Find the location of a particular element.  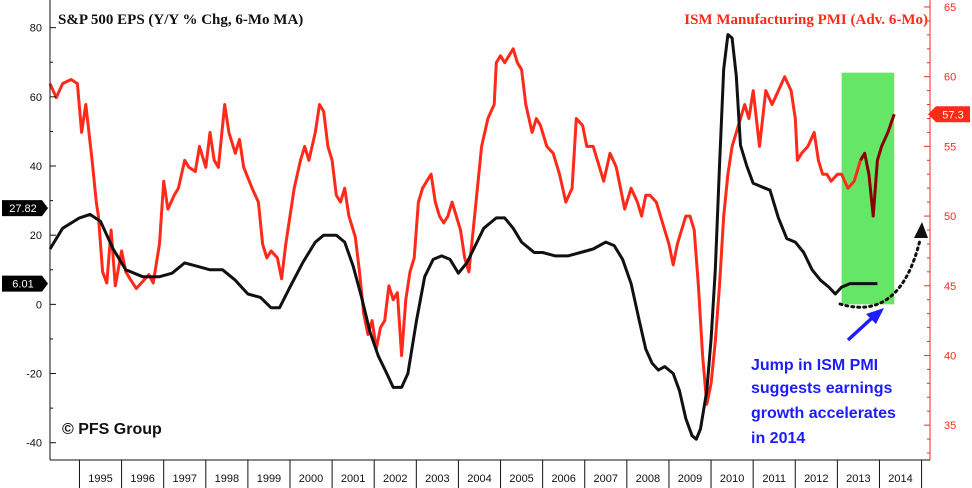

right-tick-label: 35 is located at coordinates (950, 426).